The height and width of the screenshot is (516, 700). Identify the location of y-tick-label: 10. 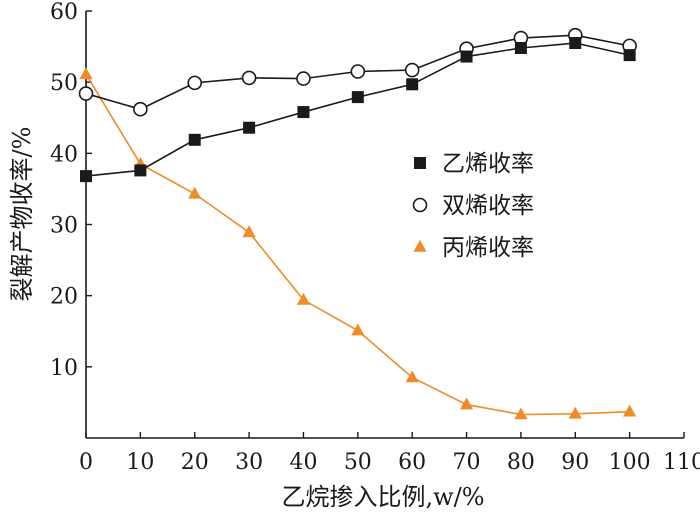
(64, 368).